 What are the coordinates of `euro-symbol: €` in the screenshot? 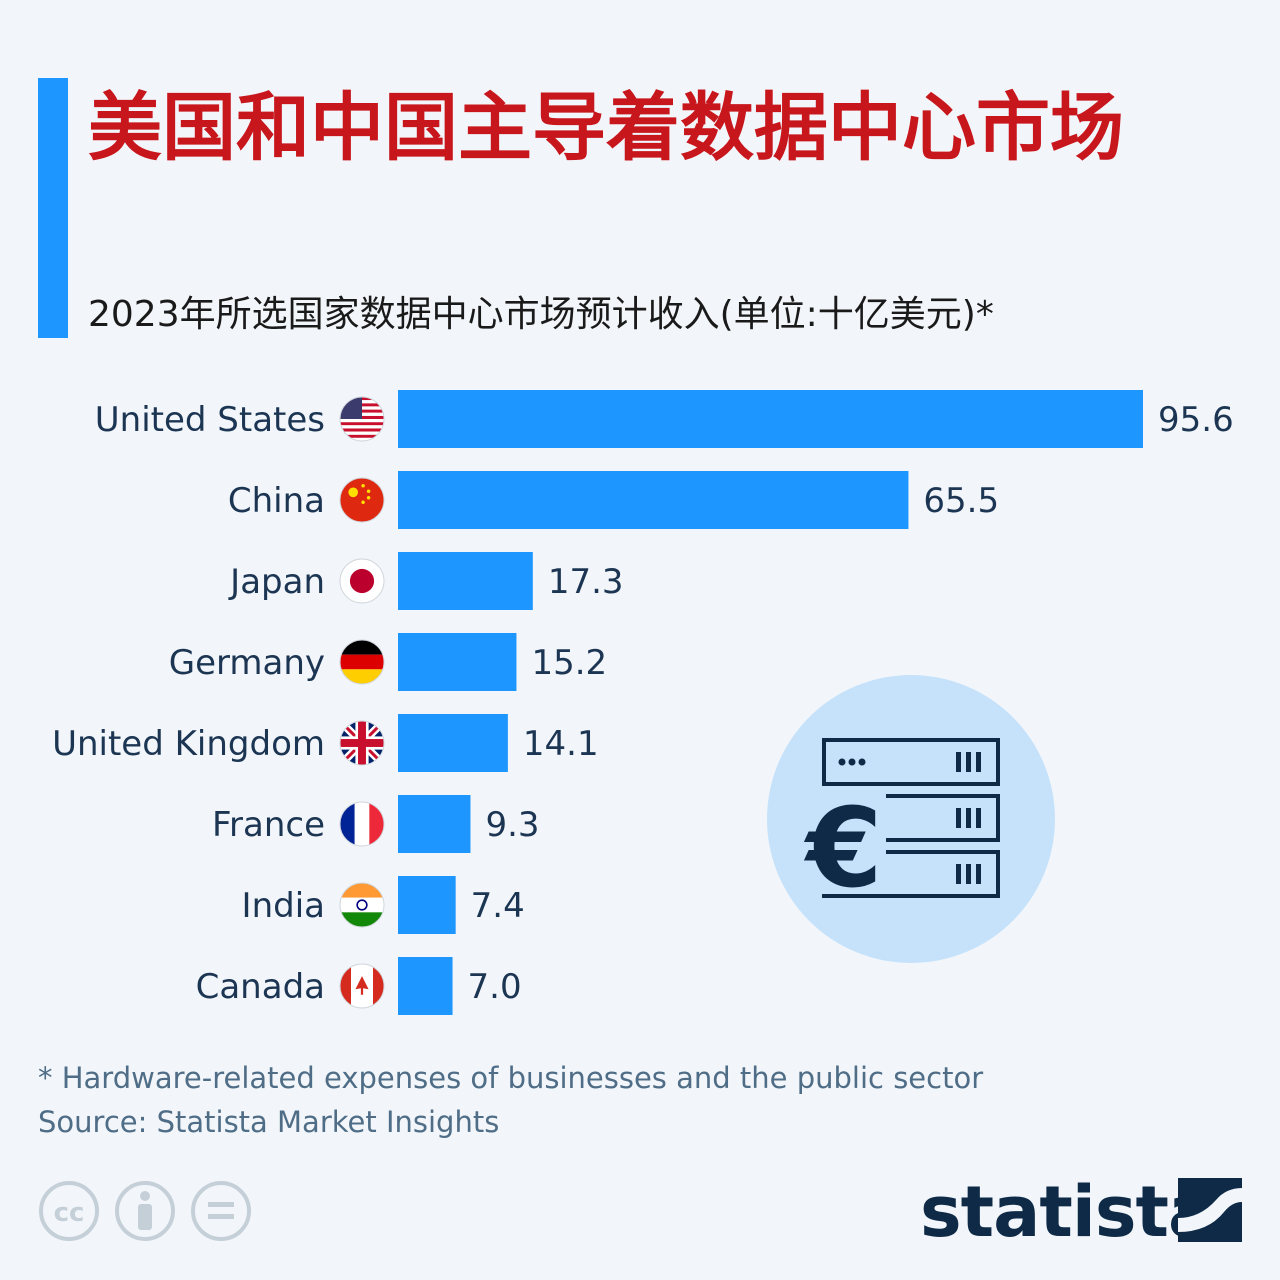 It's located at (843, 848).